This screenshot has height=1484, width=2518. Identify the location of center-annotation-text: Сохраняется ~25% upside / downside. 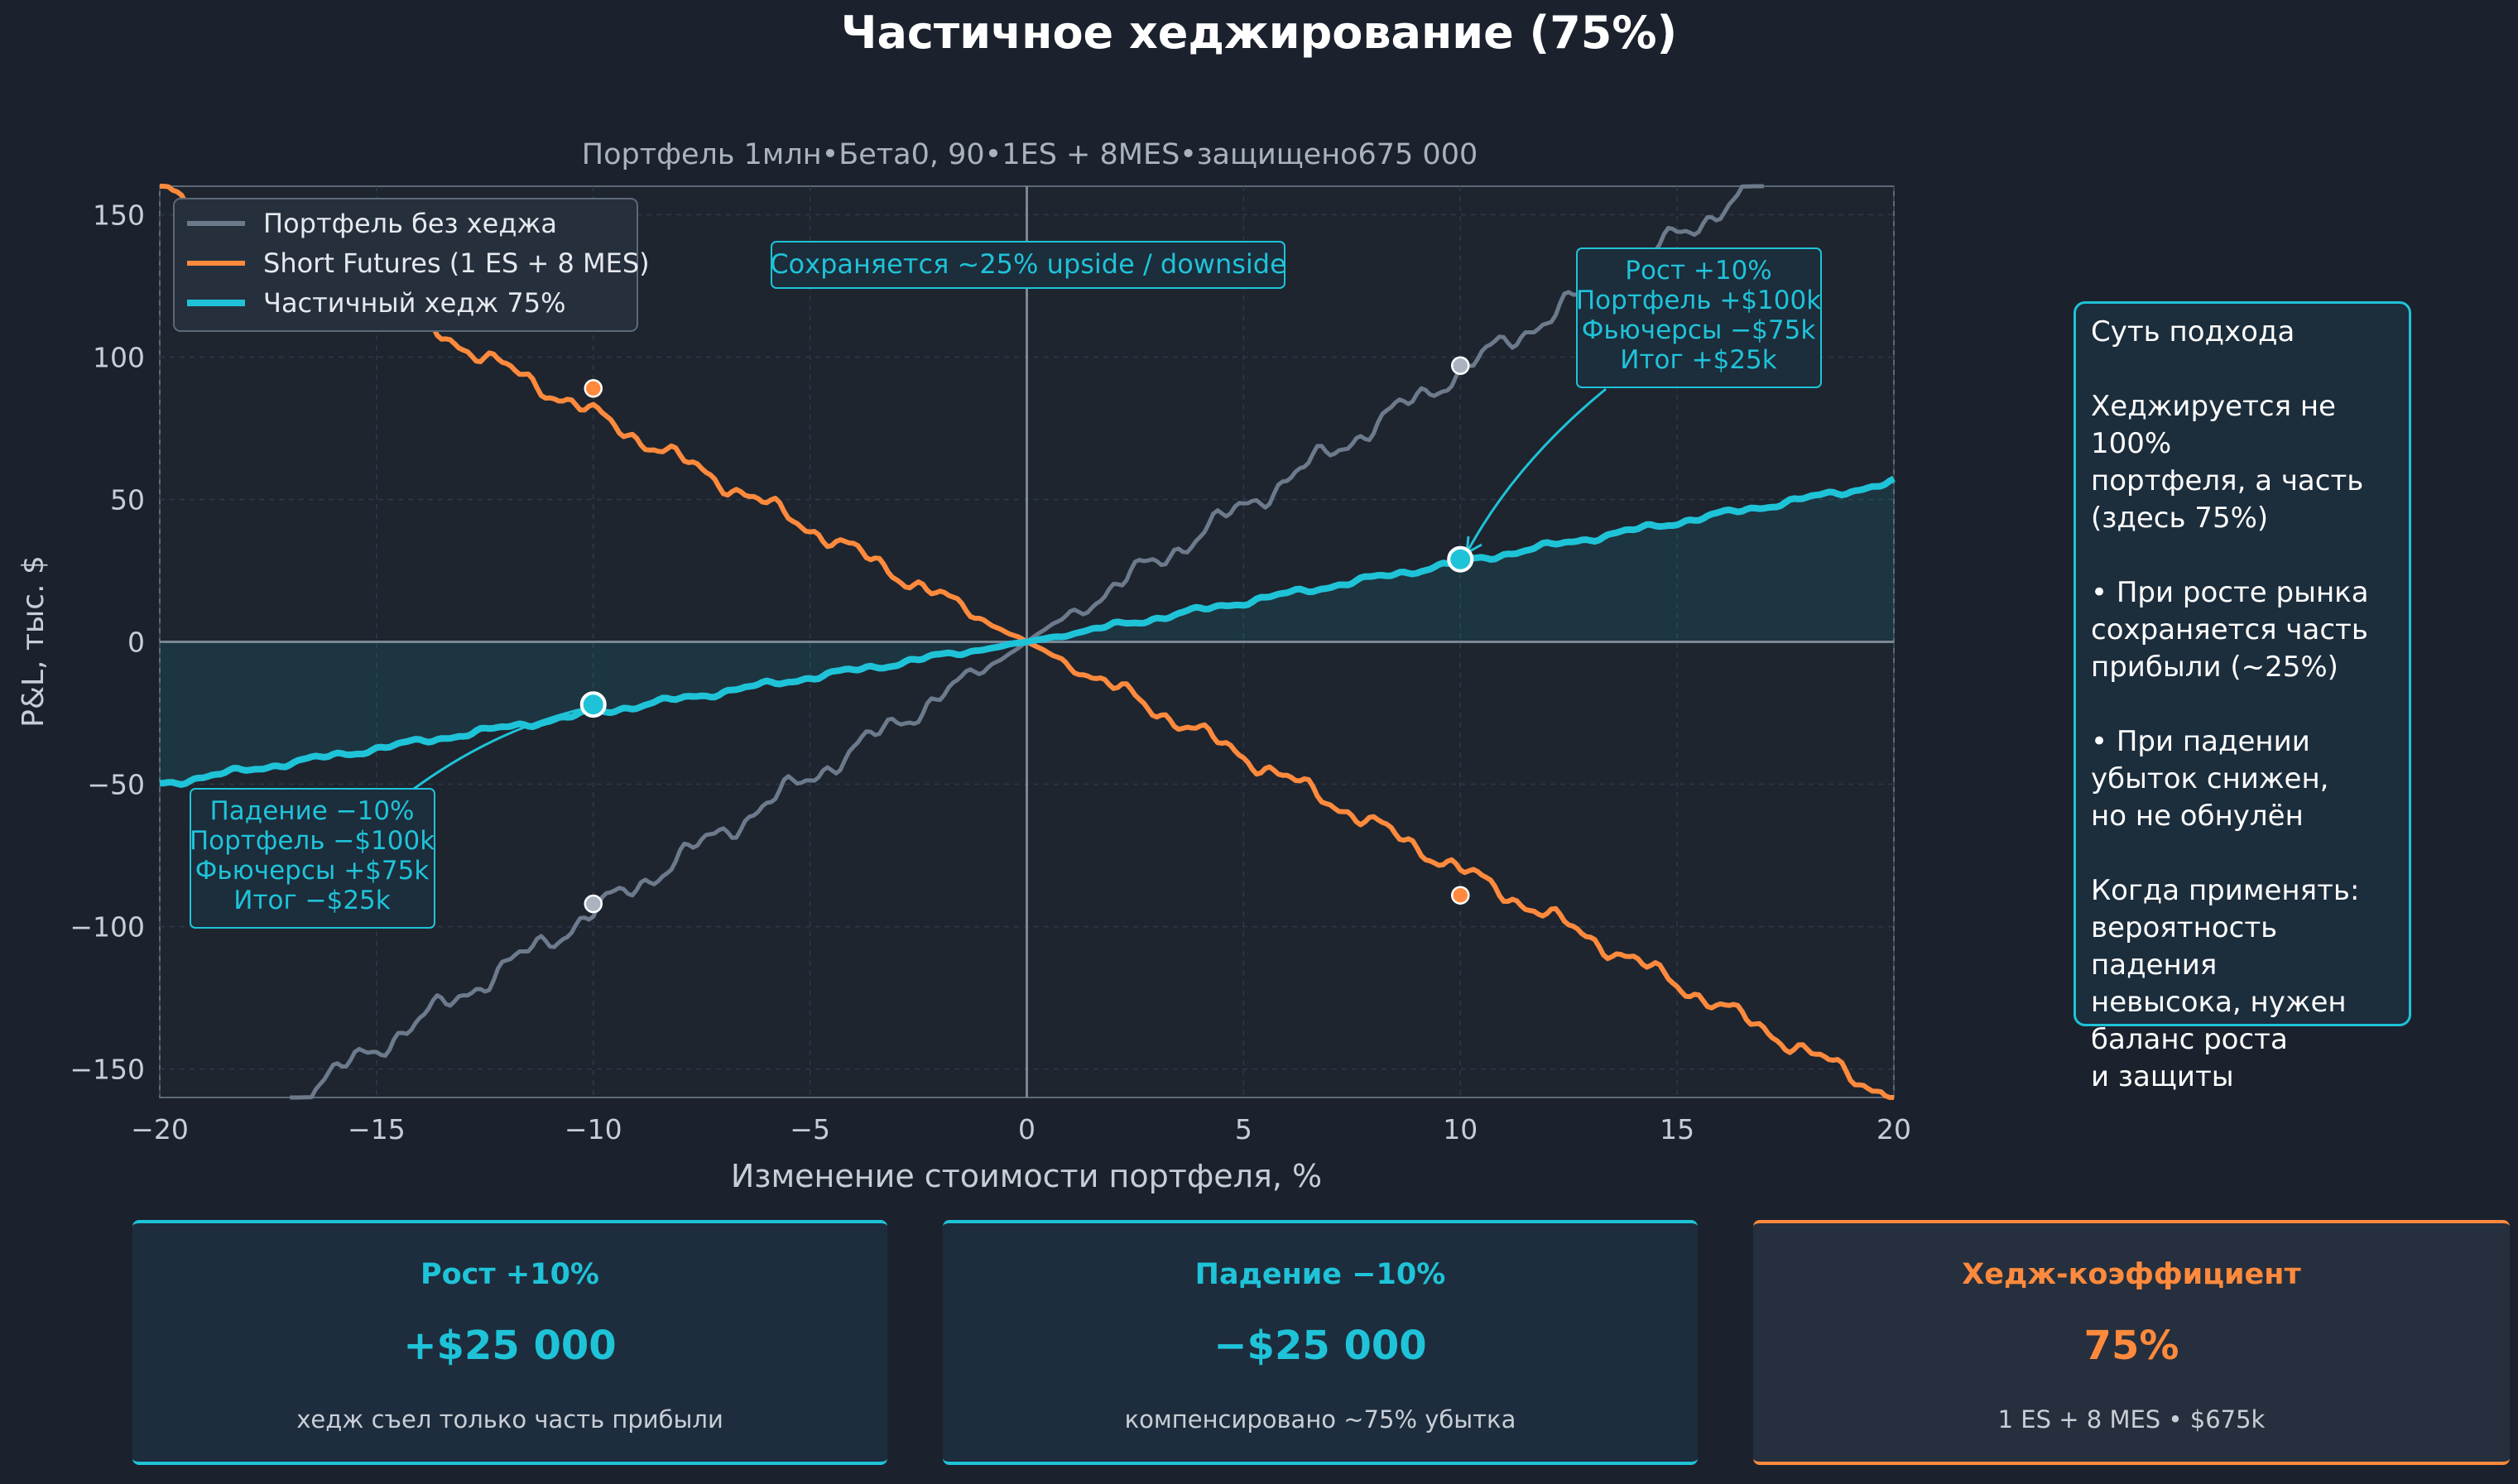
(1028, 264).